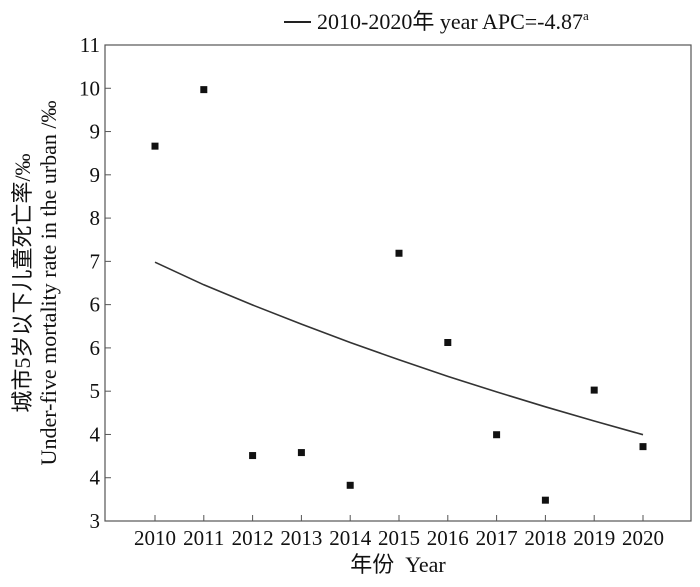  I want to click on legend-label: 2010-2020年 year APC=-4.87a, so click(453, 21).